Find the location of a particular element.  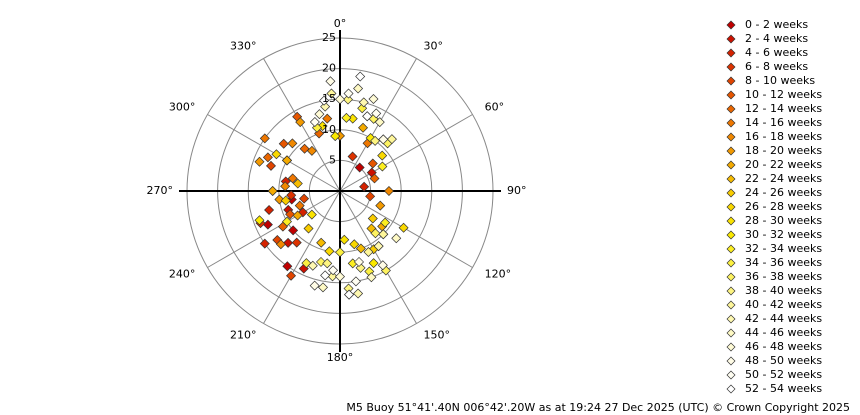

legend-label: 26 - 28 weeks is located at coordinates (783, 206).